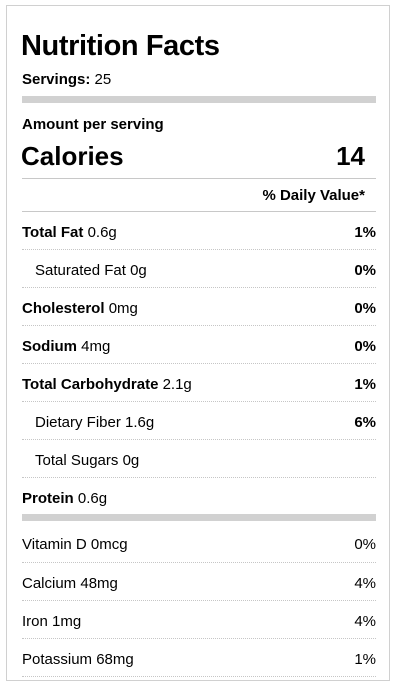  What do you see at coordinates (53, 232) in the screenshot?
I see `nutrient-name: Total Fat` at bounding box center [53, 232].